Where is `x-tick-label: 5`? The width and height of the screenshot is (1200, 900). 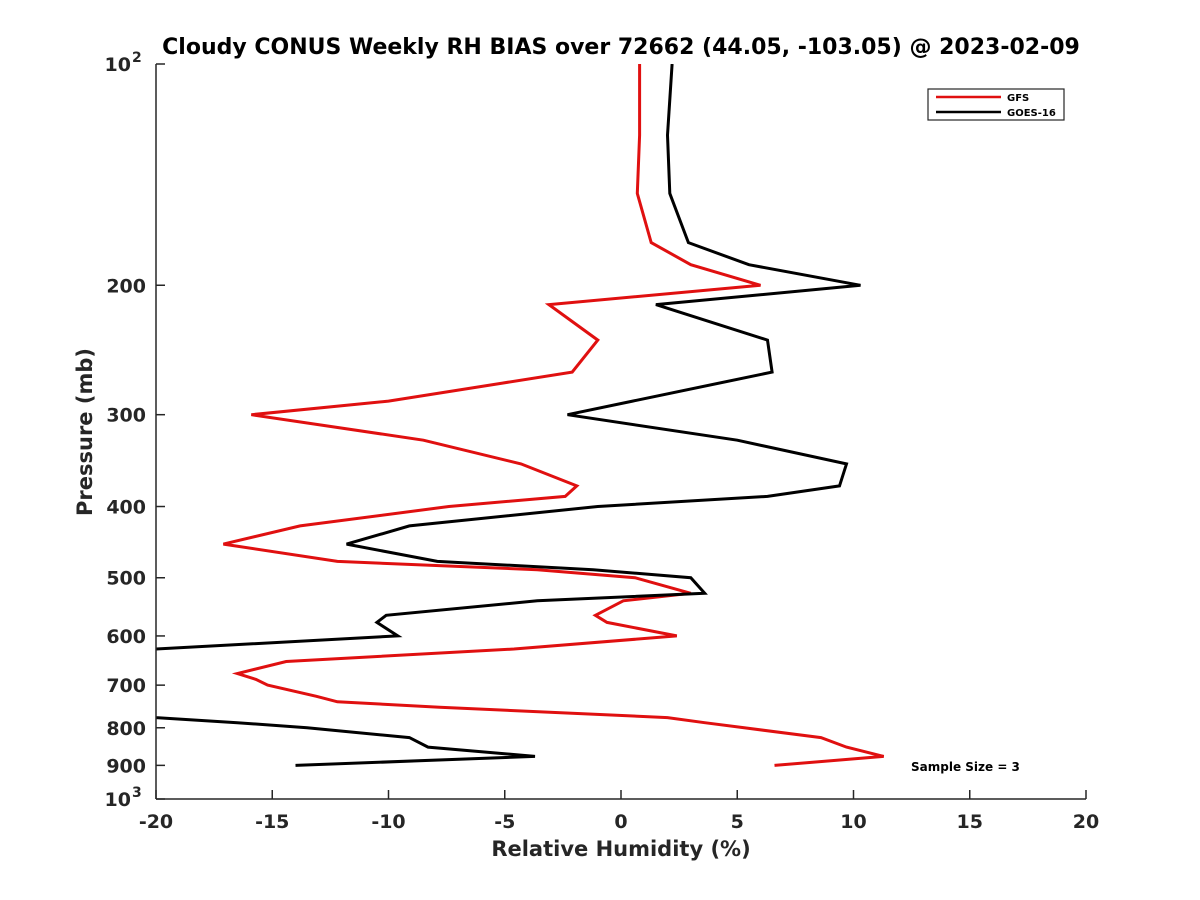 x-tick-label: 5 is located at coordinates (737, 822).